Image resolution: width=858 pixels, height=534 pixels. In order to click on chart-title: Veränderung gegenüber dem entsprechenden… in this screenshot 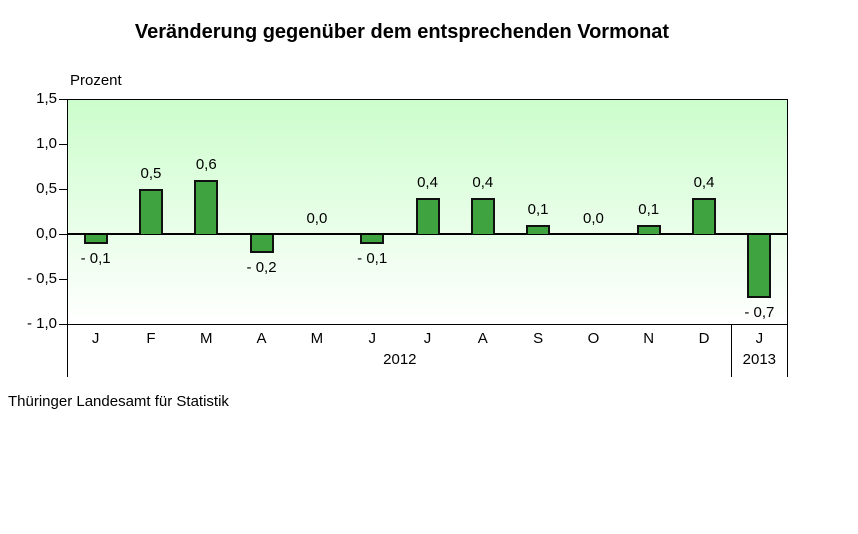, I will do `click(402, 32)`.